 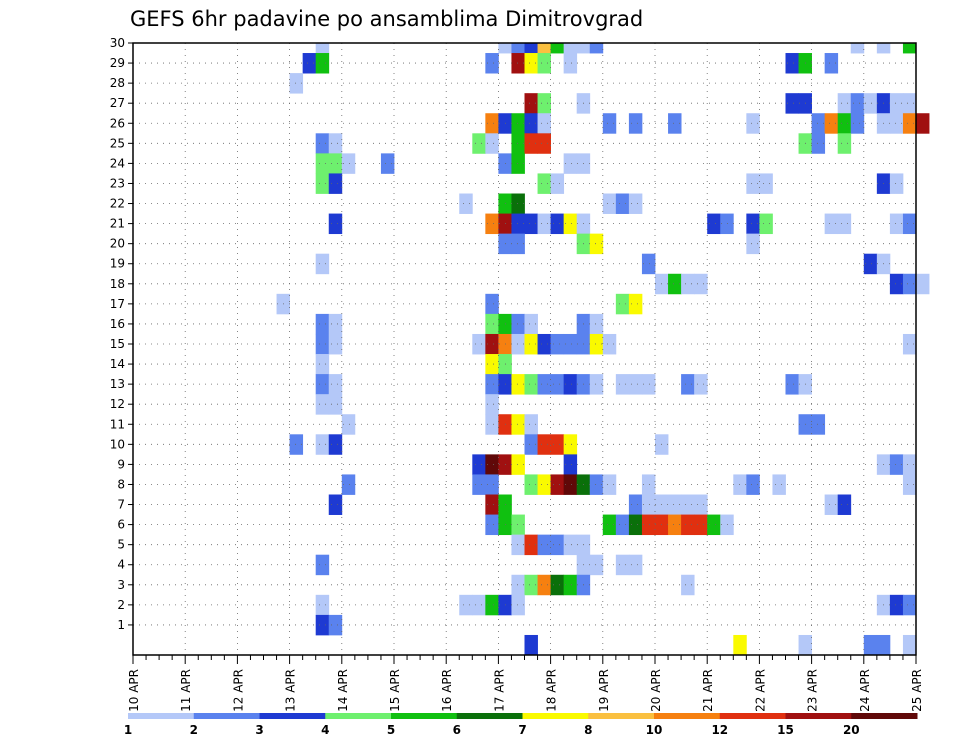 I want to click on colorbar-label: 10, so click(x=654, y=730).